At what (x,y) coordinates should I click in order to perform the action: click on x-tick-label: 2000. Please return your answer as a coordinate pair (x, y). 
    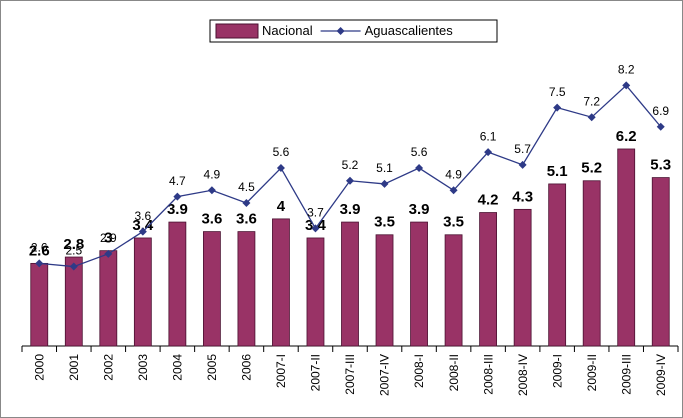
    Looking at the image, I should click on (39, 367).